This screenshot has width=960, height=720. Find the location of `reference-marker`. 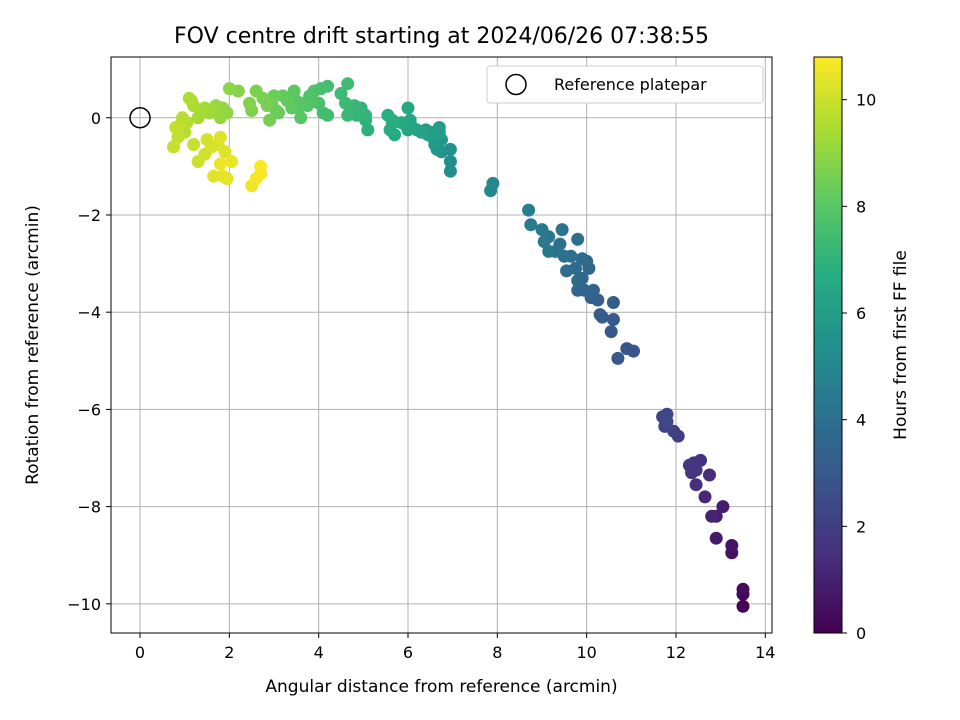

reference-marker is located at coordinates (140, 118).